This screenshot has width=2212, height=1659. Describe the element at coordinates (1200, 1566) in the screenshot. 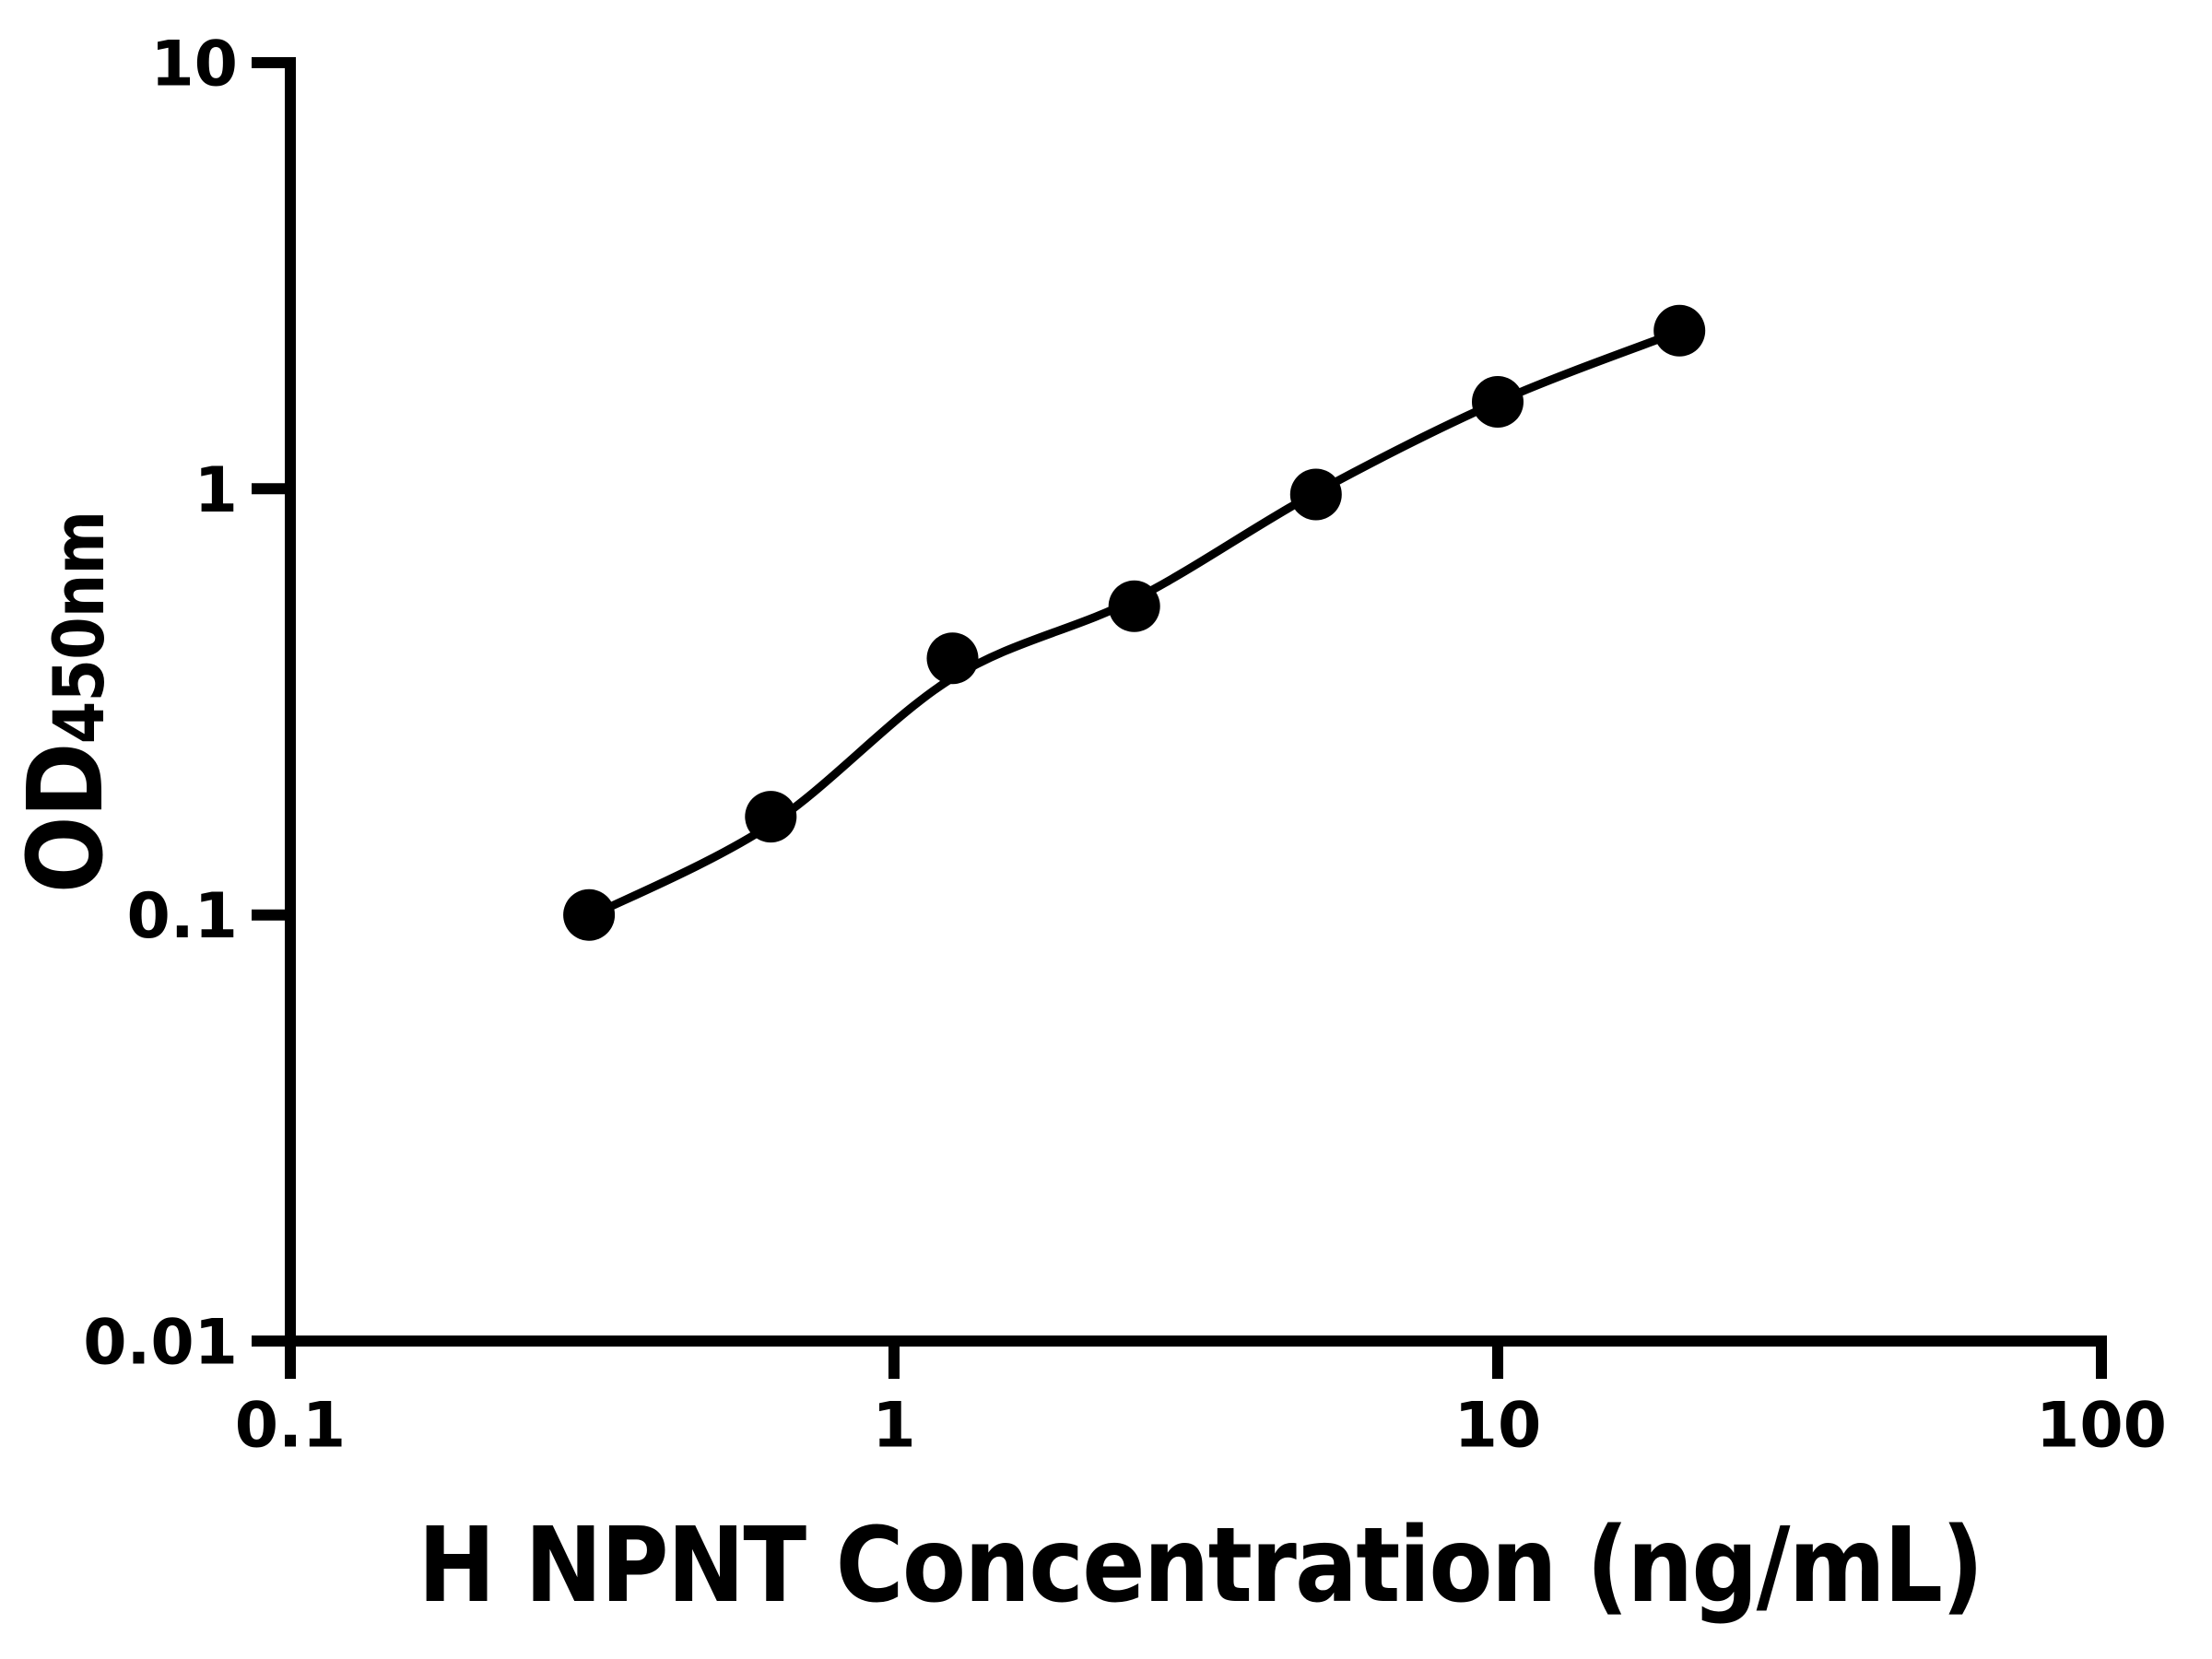

I see `x-axis-title: H NPNT Concentration (ng/mL)` at that location.